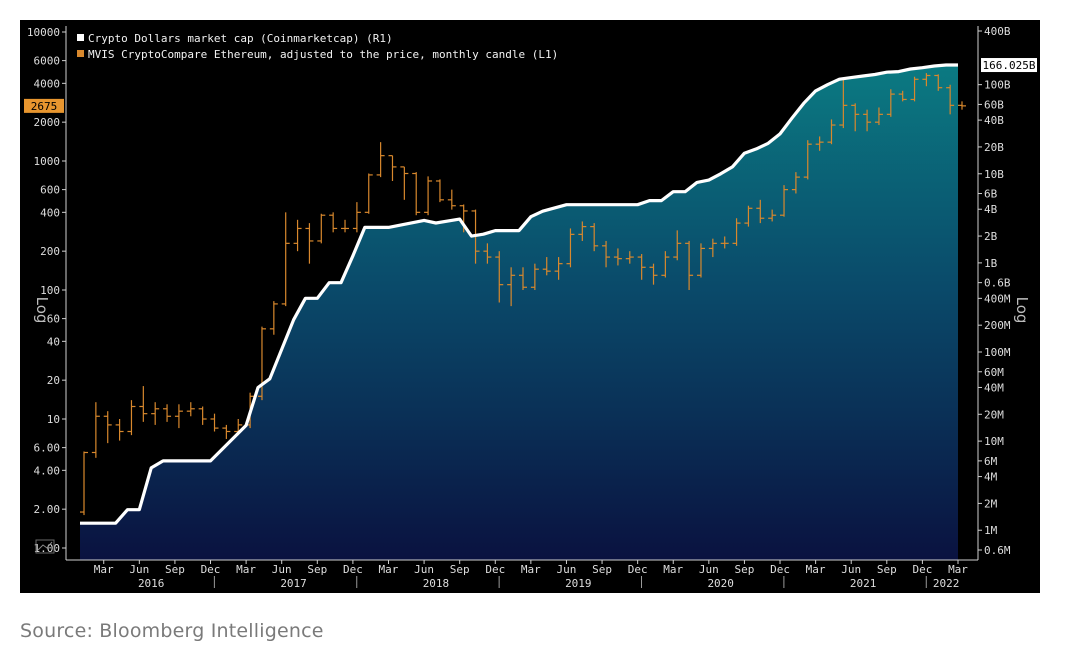 The image size is (1066, 651). What do you see at coordinates (47, 83) in the screenshot?
I see `left-tick-label: 4000` at bounding box center [47, 83].